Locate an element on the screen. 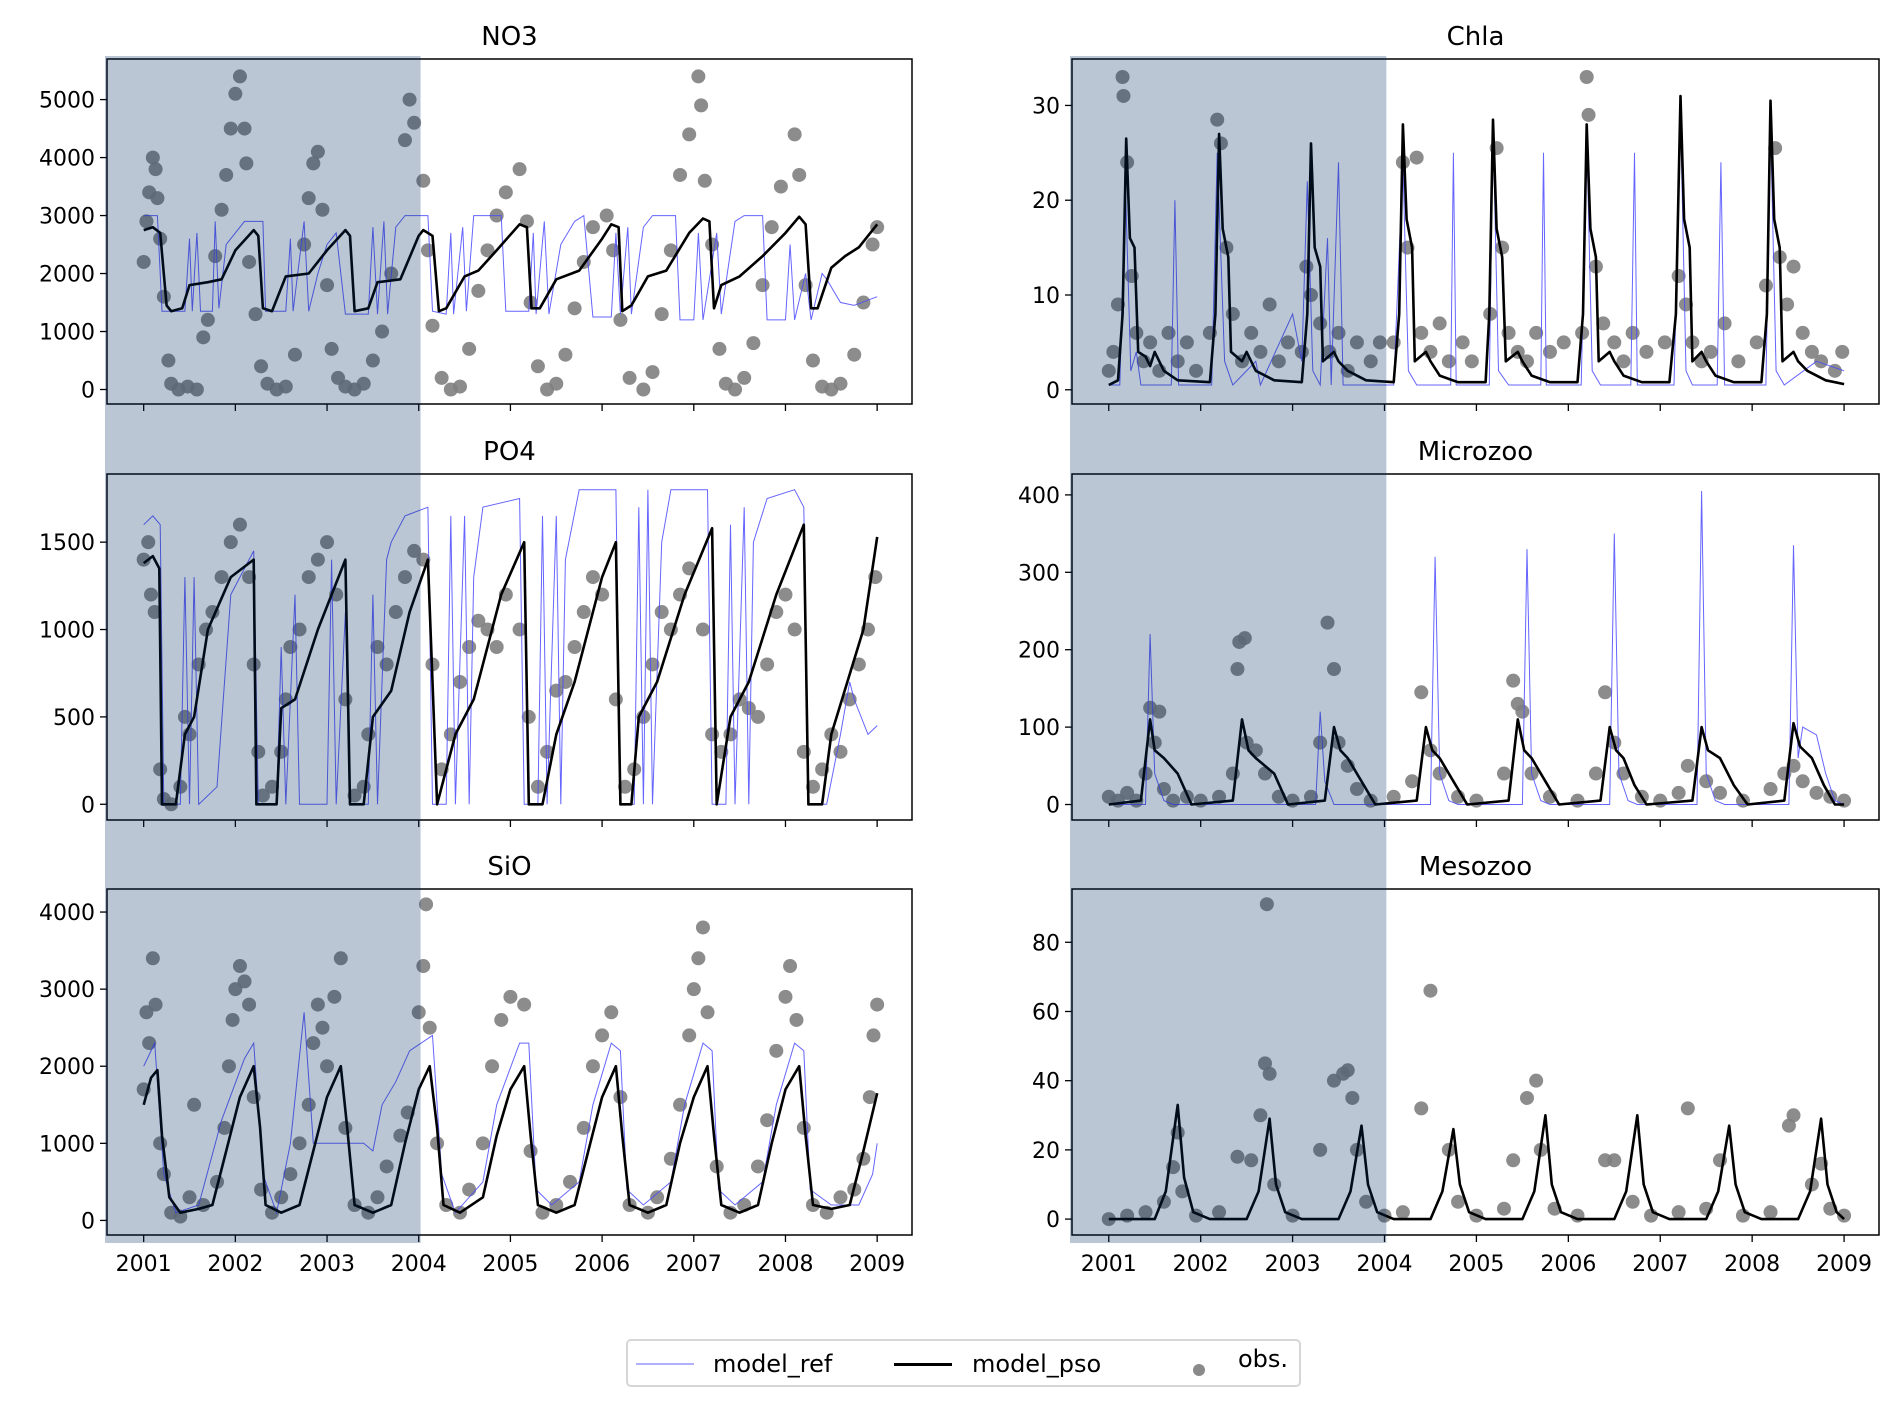 The width and height of the screenshot is (1892, 1405). panel-chla: 0 10 20 30 Chla is located at coordinates (1456, 216).